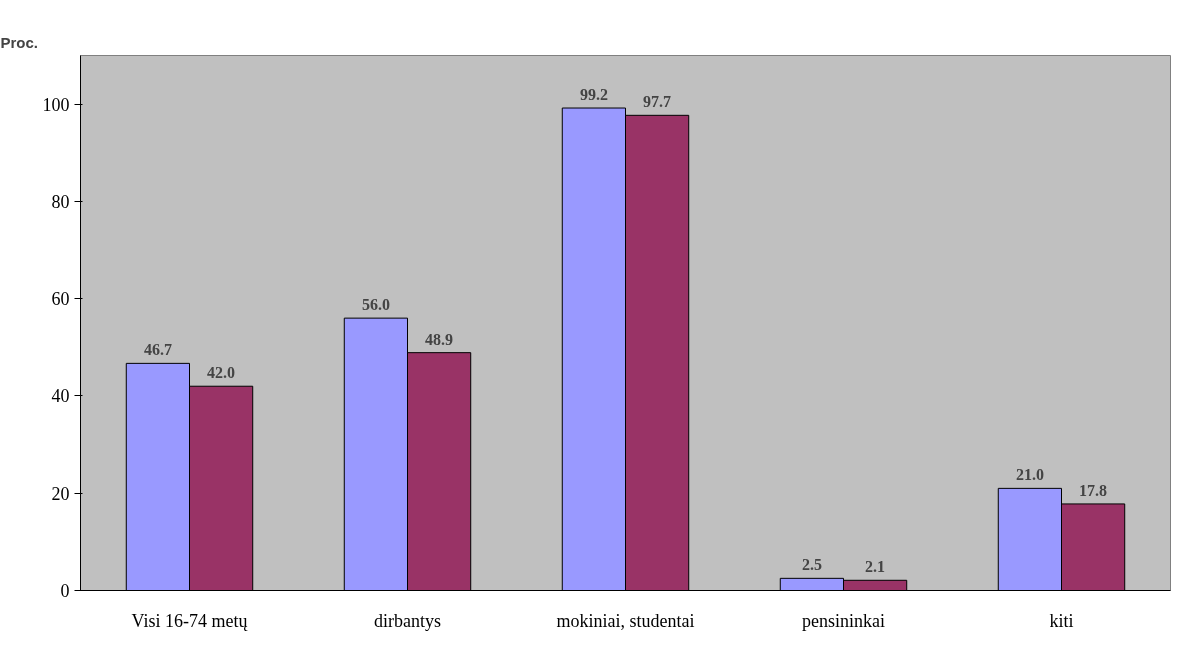 This screenshot has width=1197, height=657. Describe the element at coordinates (439, 339) in the screenshot. I see `data-label: 48.9` at that location.